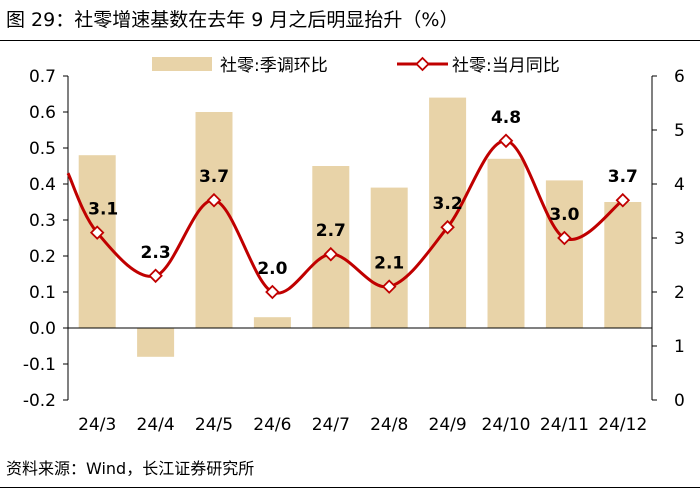 Image resolution: width=700 pixels, height=494 pixels. Describe the element at coordinates (130, 468) in the screenshot. I see `source-note: 资料来源：Wind，长江证券研究所` at that location.